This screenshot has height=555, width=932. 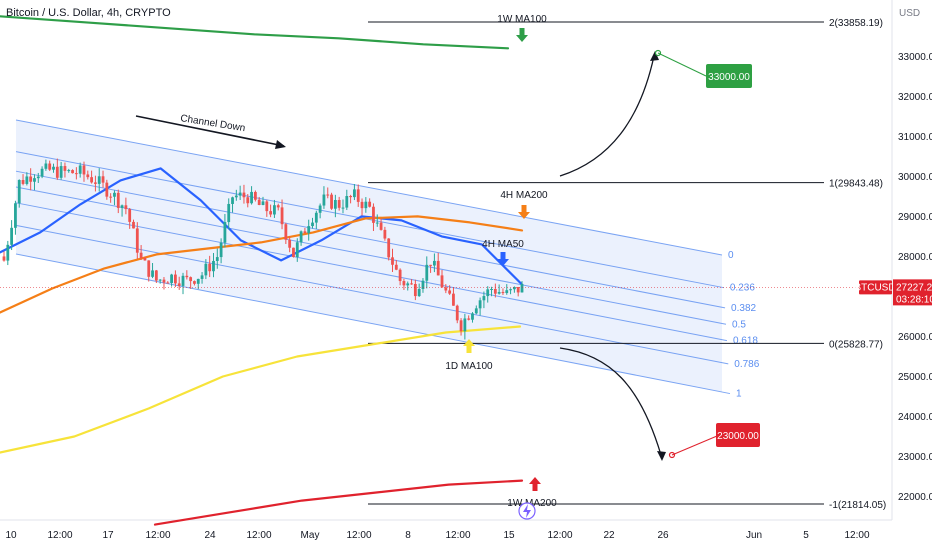 What do you see at coordinates (915, 137) in the screenshot?
I see `y-tick-label: 31000.00` at bounding box center [915, 137].